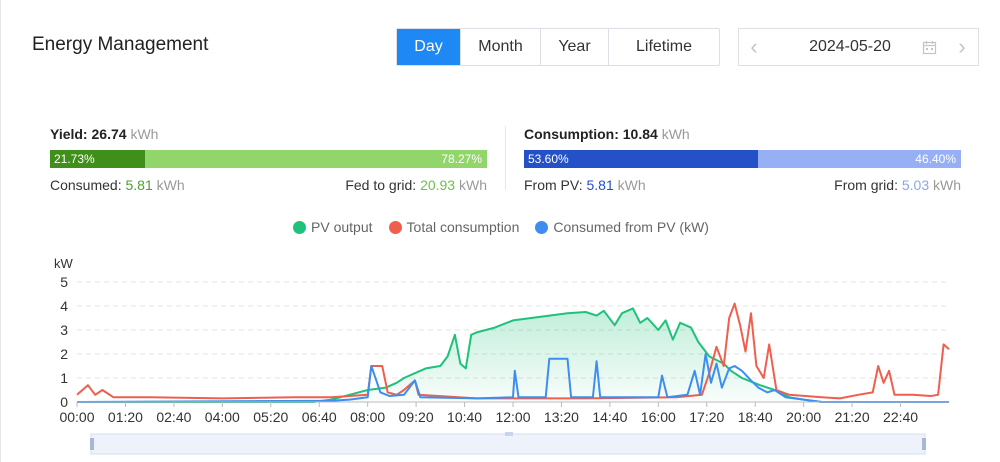  I want to click on tab-month: Month, so click(501, 47).